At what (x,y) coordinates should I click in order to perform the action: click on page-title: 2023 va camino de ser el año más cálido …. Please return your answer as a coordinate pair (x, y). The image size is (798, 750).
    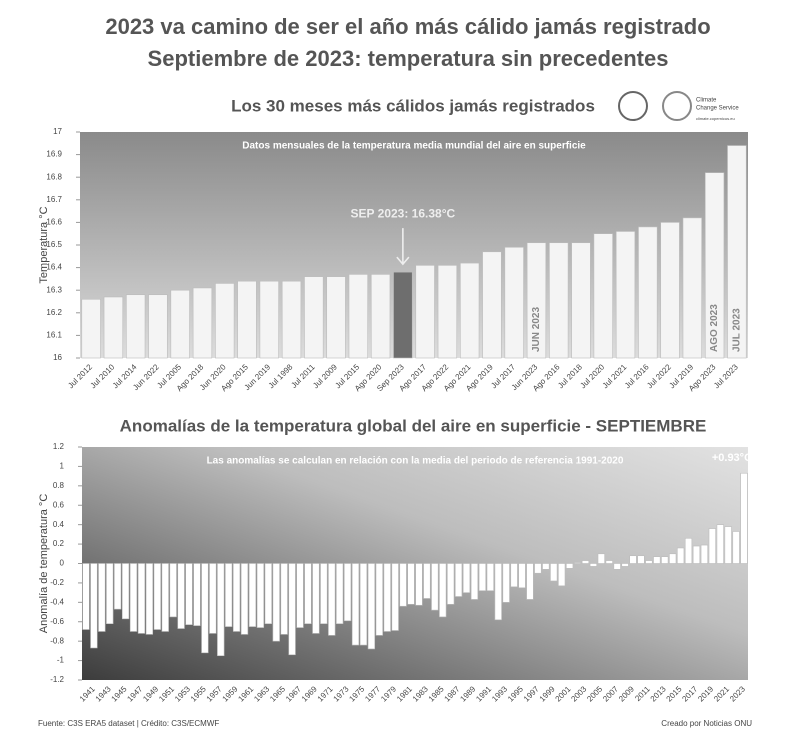
    Looking at the image, I should click on (407, 26).